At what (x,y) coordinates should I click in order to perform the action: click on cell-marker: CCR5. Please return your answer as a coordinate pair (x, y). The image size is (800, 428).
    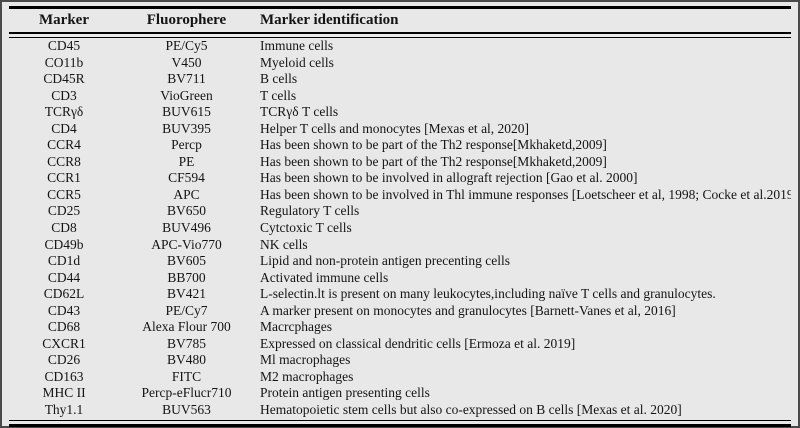
    Looking at the image, I should click on (64, 194).